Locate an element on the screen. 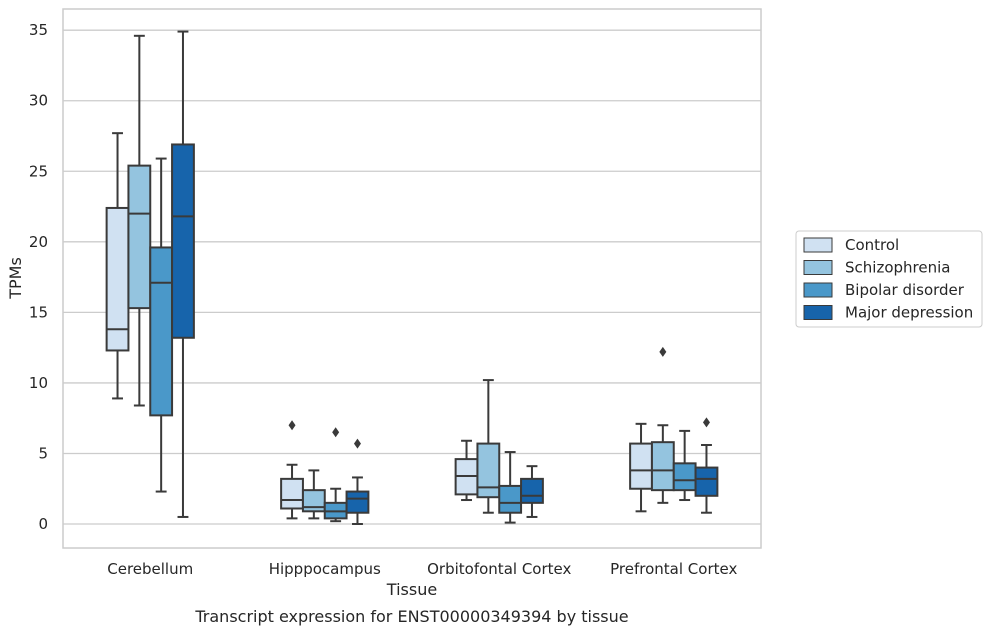 The image size is (993, 634). legend-frame is located at coordinates (889, 279).